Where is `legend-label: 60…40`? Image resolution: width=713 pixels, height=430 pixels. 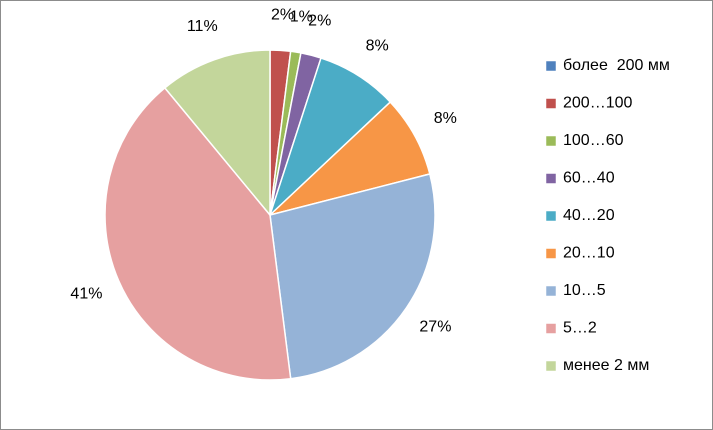 legend-label: 60…40 is located at coordinates (589, 178).